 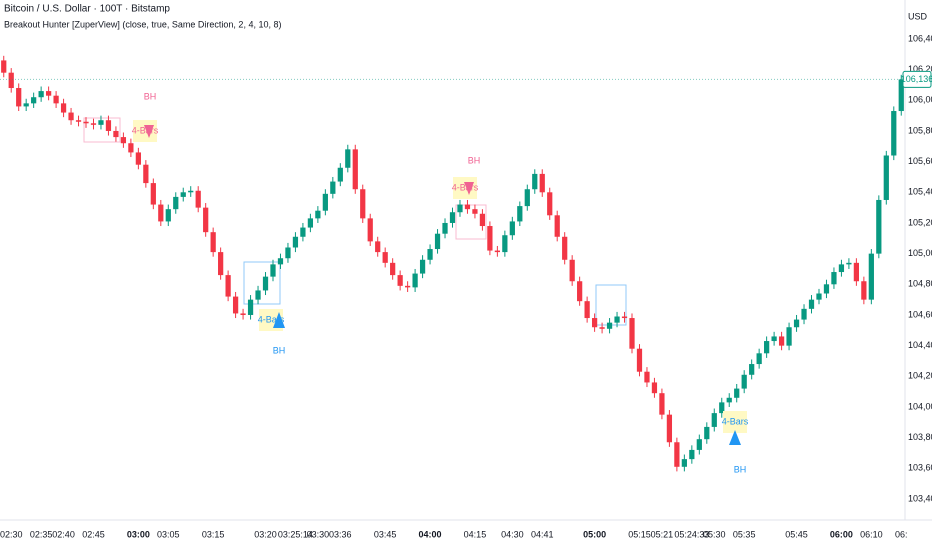 What do you see at coordinates (87, 9) in the screenshot?
I see `chart-title: Bitcoin / U.S. Dollar · 100T · Bitstamp` at bounding box center [87, 9].